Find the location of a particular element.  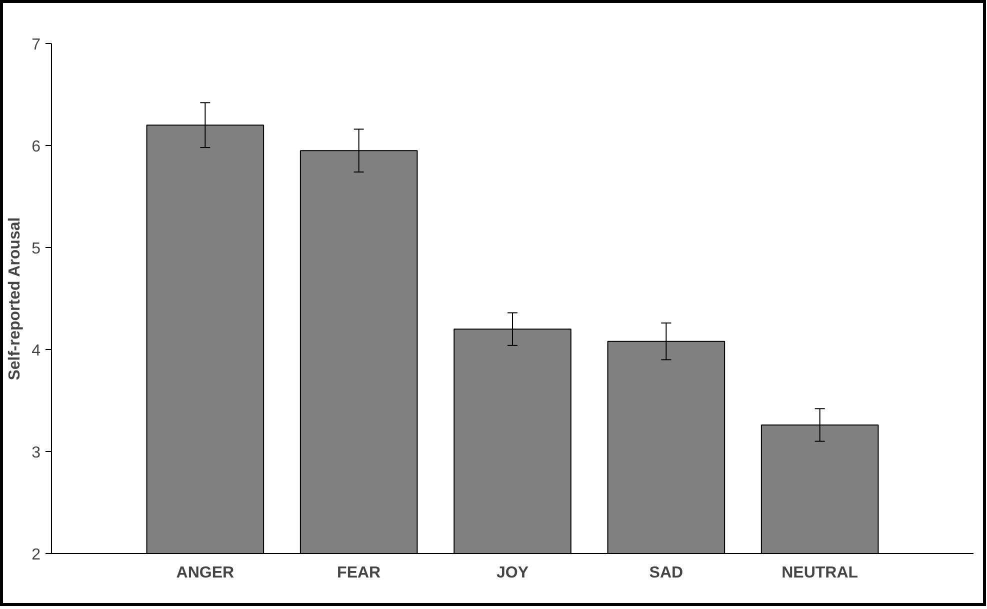

x-tick-label: JOY is located at coordinates (512, 573).